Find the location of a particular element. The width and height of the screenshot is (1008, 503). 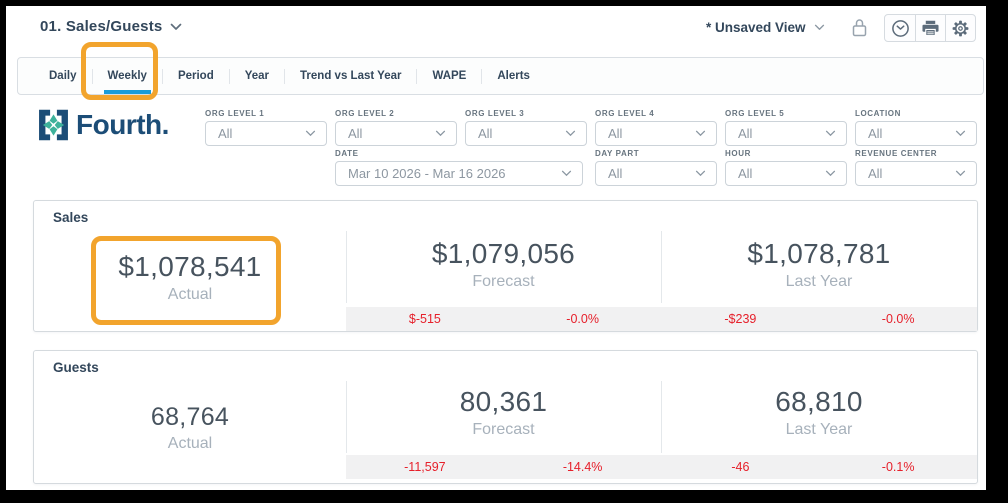

last-year-delta-value: -46 is located at coordinates (740, 467).